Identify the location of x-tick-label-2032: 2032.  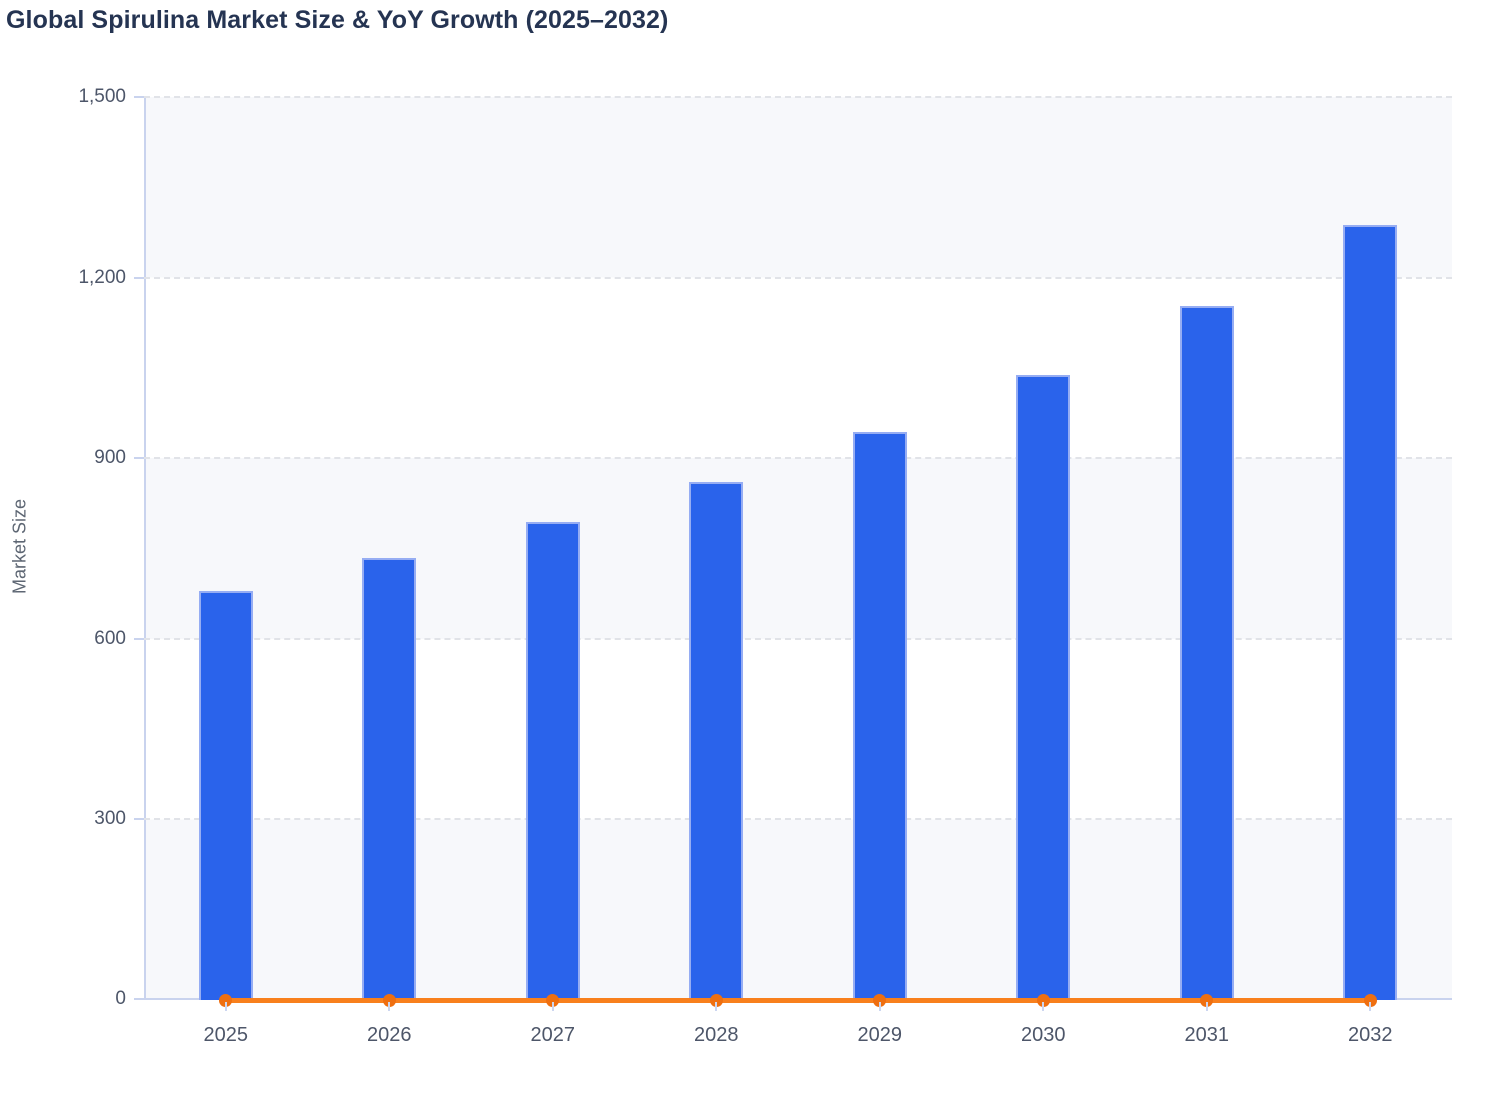
(1370, 1035).